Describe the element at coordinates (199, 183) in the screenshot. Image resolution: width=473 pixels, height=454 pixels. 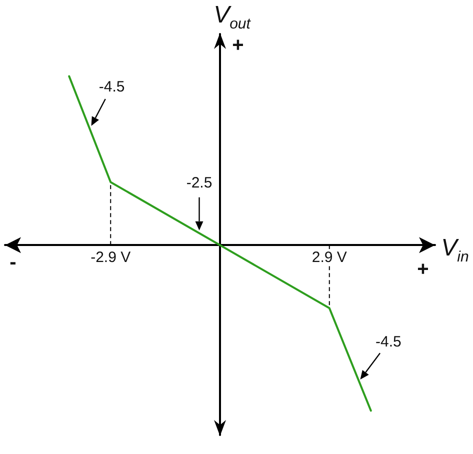
I see `annotation: -2.5` at that location.